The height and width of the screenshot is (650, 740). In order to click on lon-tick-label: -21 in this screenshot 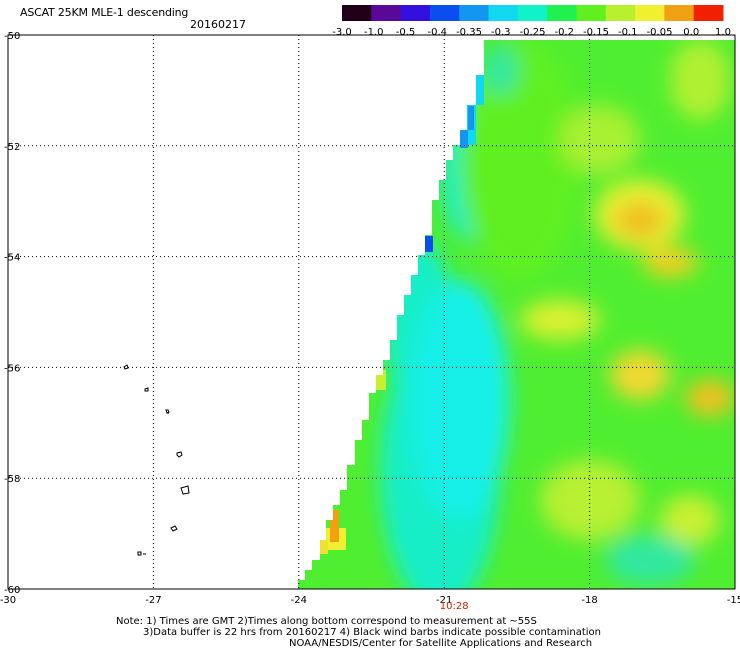, I will do `click(444, 600)`.